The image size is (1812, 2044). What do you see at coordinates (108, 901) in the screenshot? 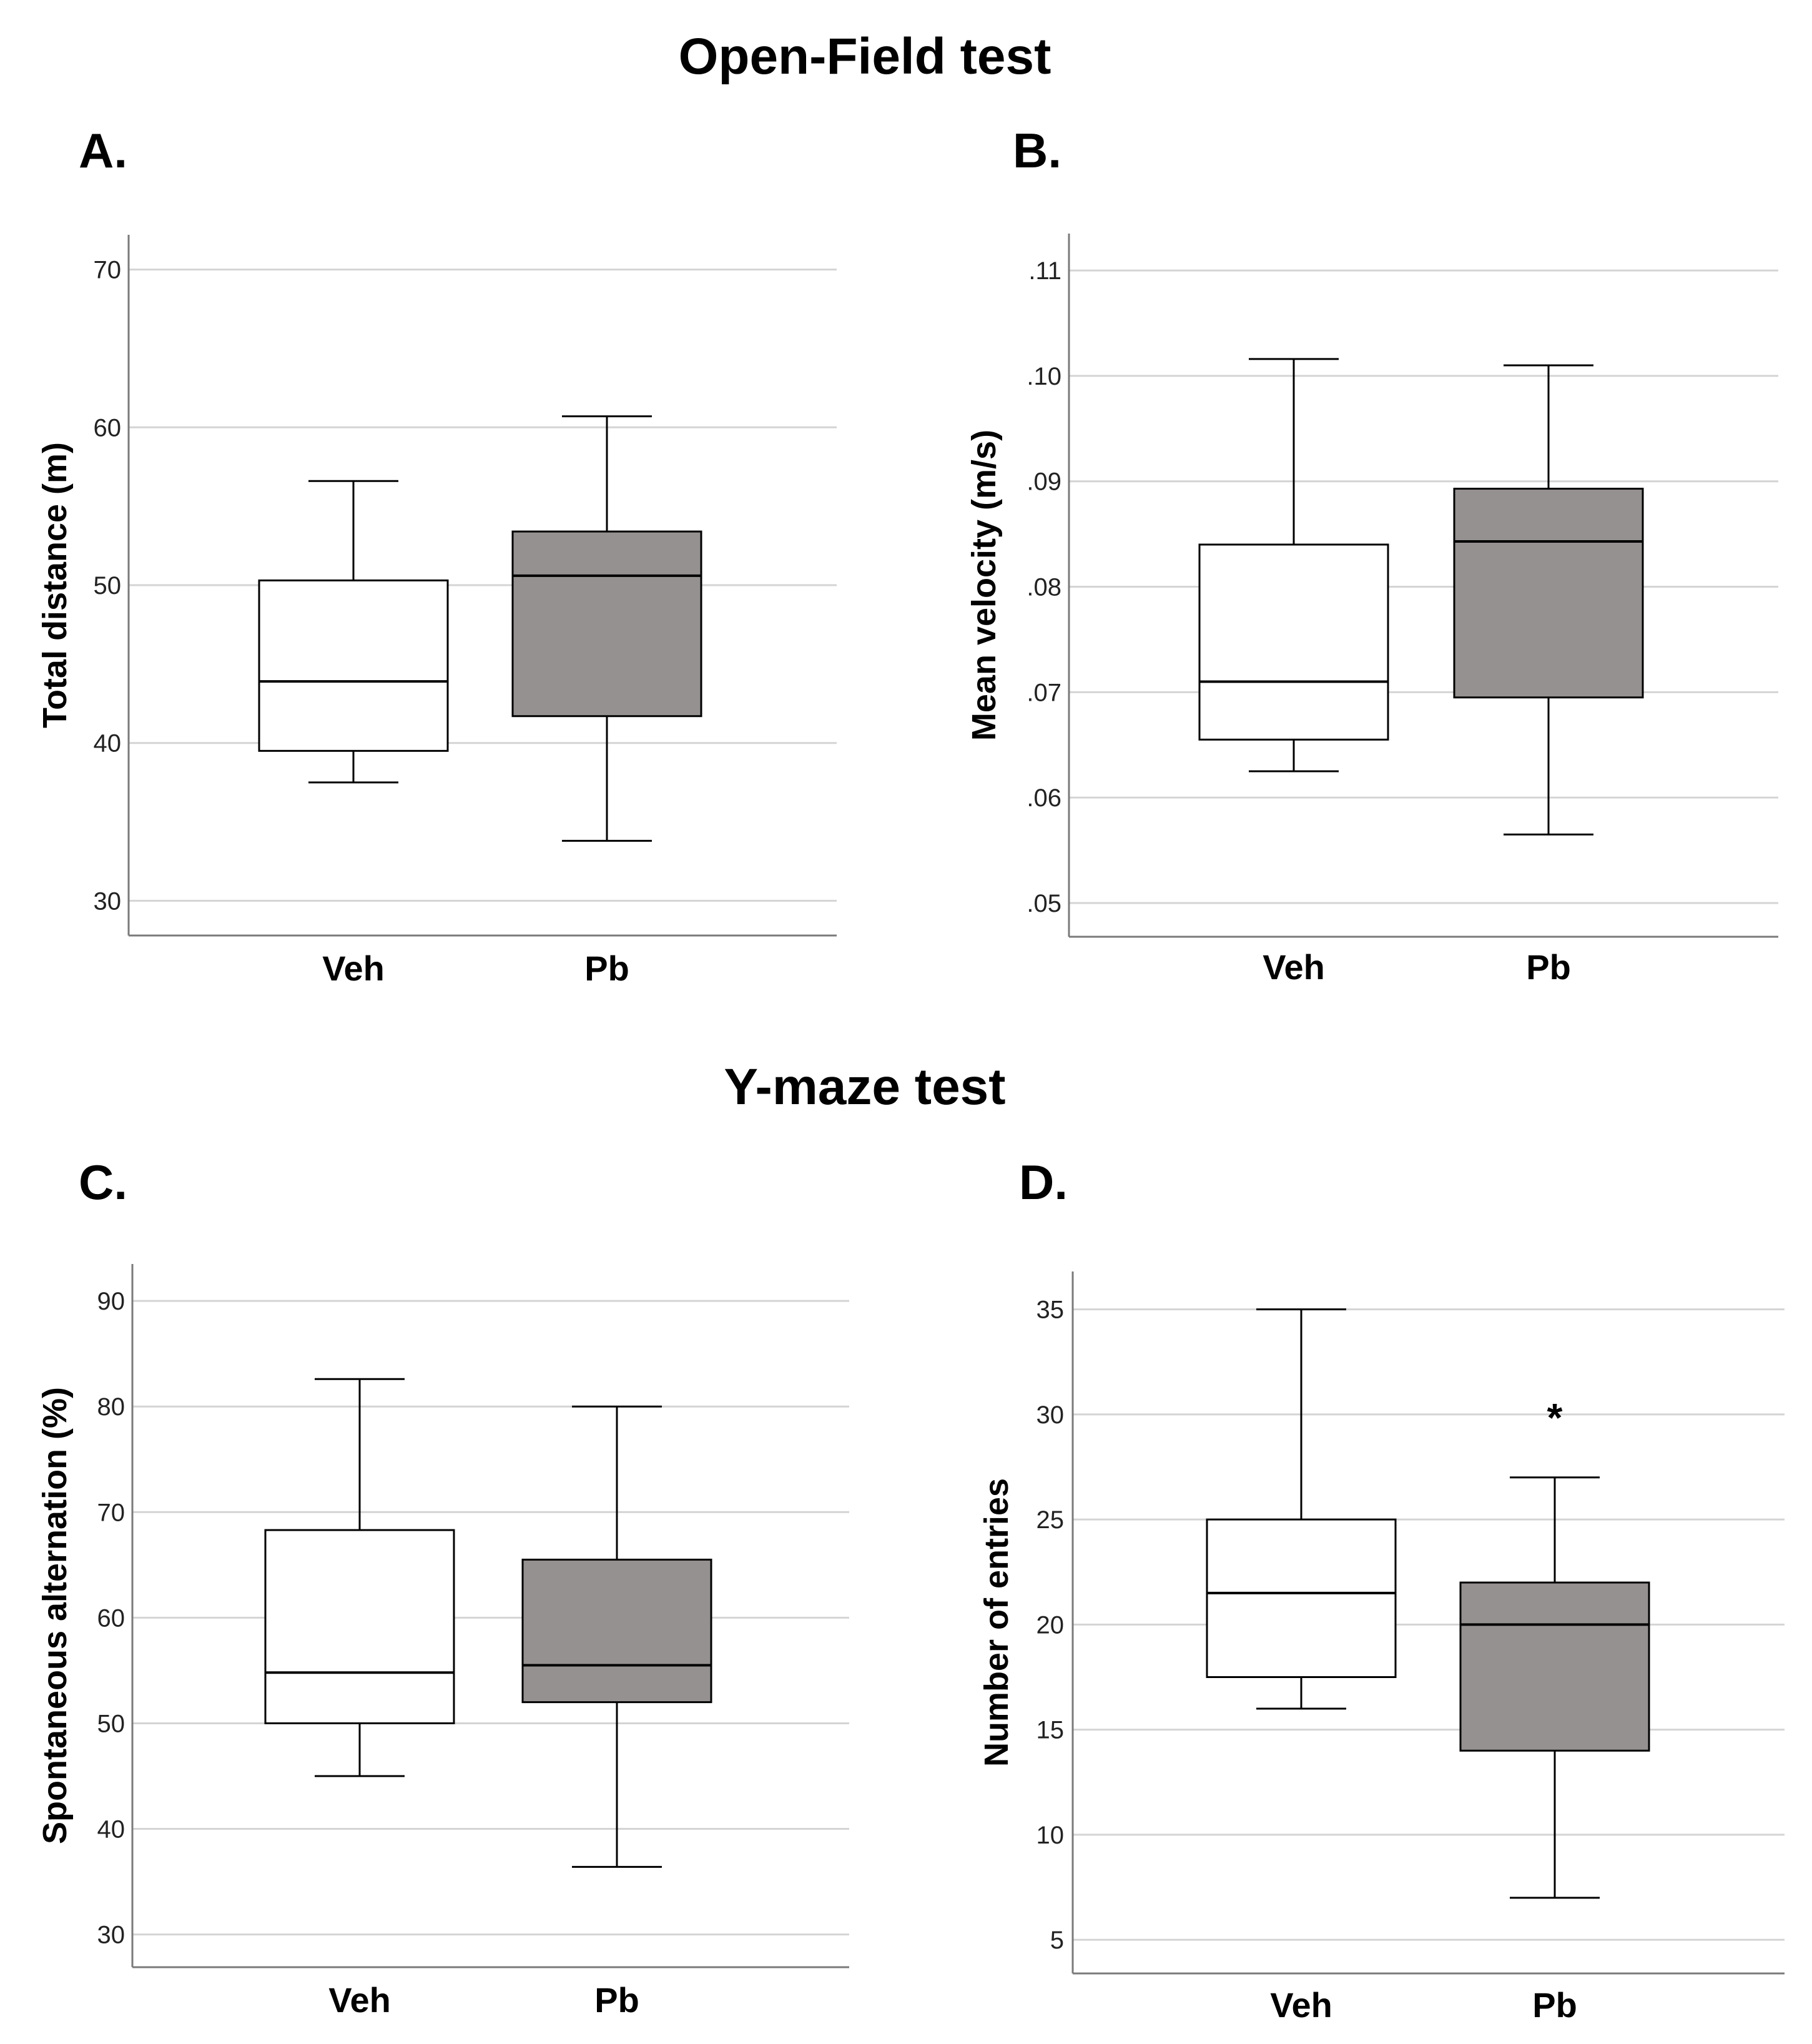
I see `panel-a-tick-label: 30` at bounding box center [108, 901].